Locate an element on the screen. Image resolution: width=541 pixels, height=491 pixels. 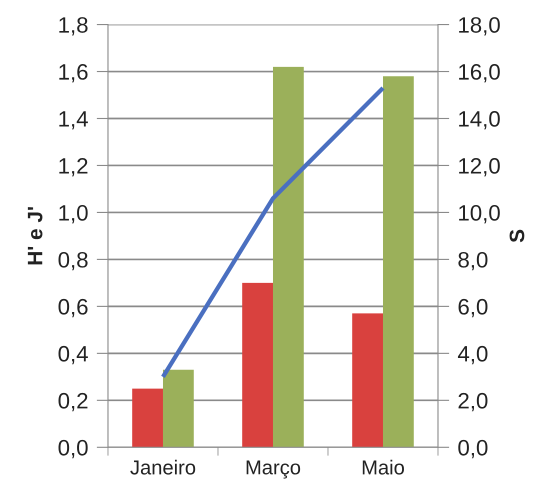
y2-tick-label: 4,0 is located at coordinates (473, 355).